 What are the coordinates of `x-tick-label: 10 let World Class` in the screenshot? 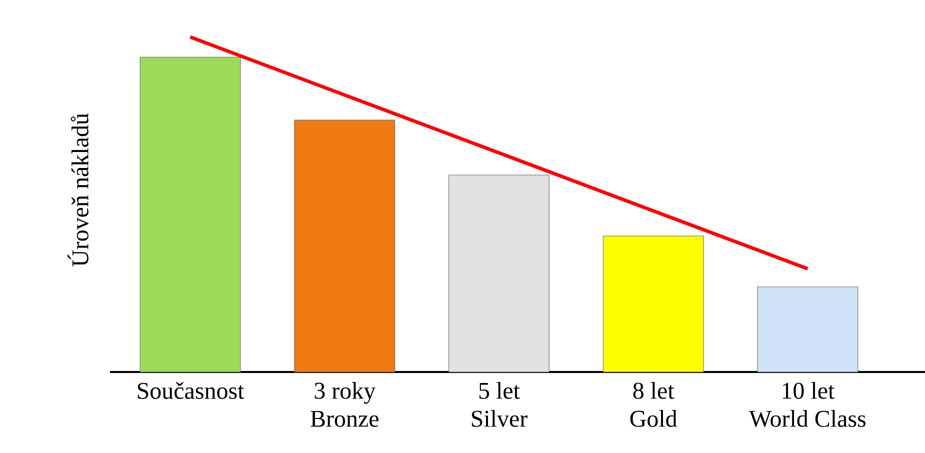 It's located at (807, 405).